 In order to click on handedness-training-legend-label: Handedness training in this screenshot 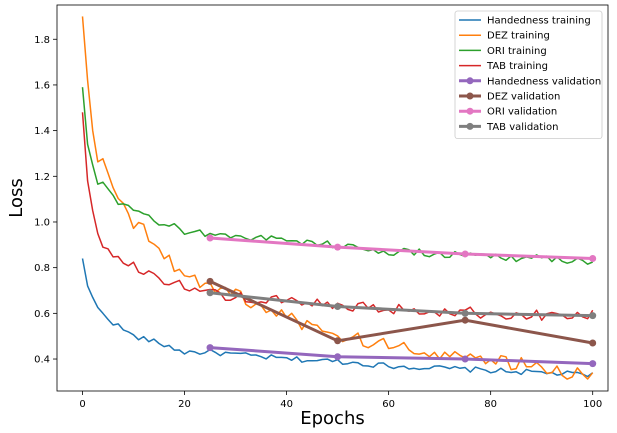, I will do `click(539, 21)`.